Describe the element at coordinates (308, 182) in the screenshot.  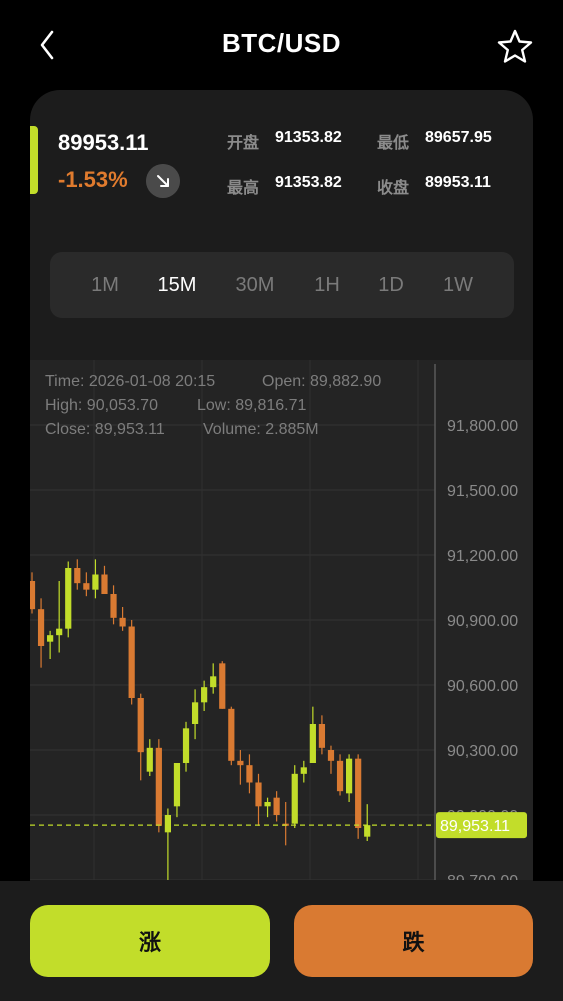
I see `stat-high-value: 91353.82` at that location.